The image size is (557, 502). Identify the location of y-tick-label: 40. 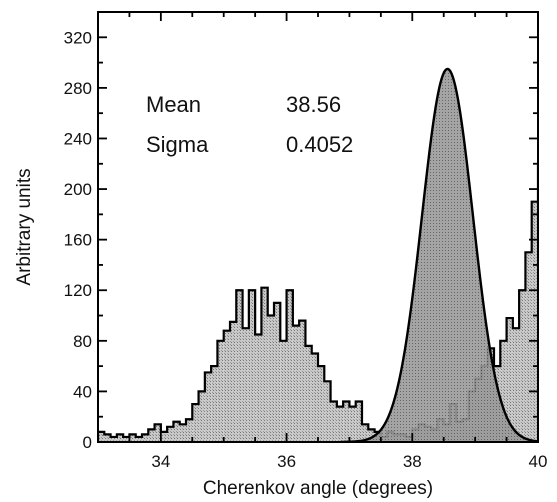
(82, 391).